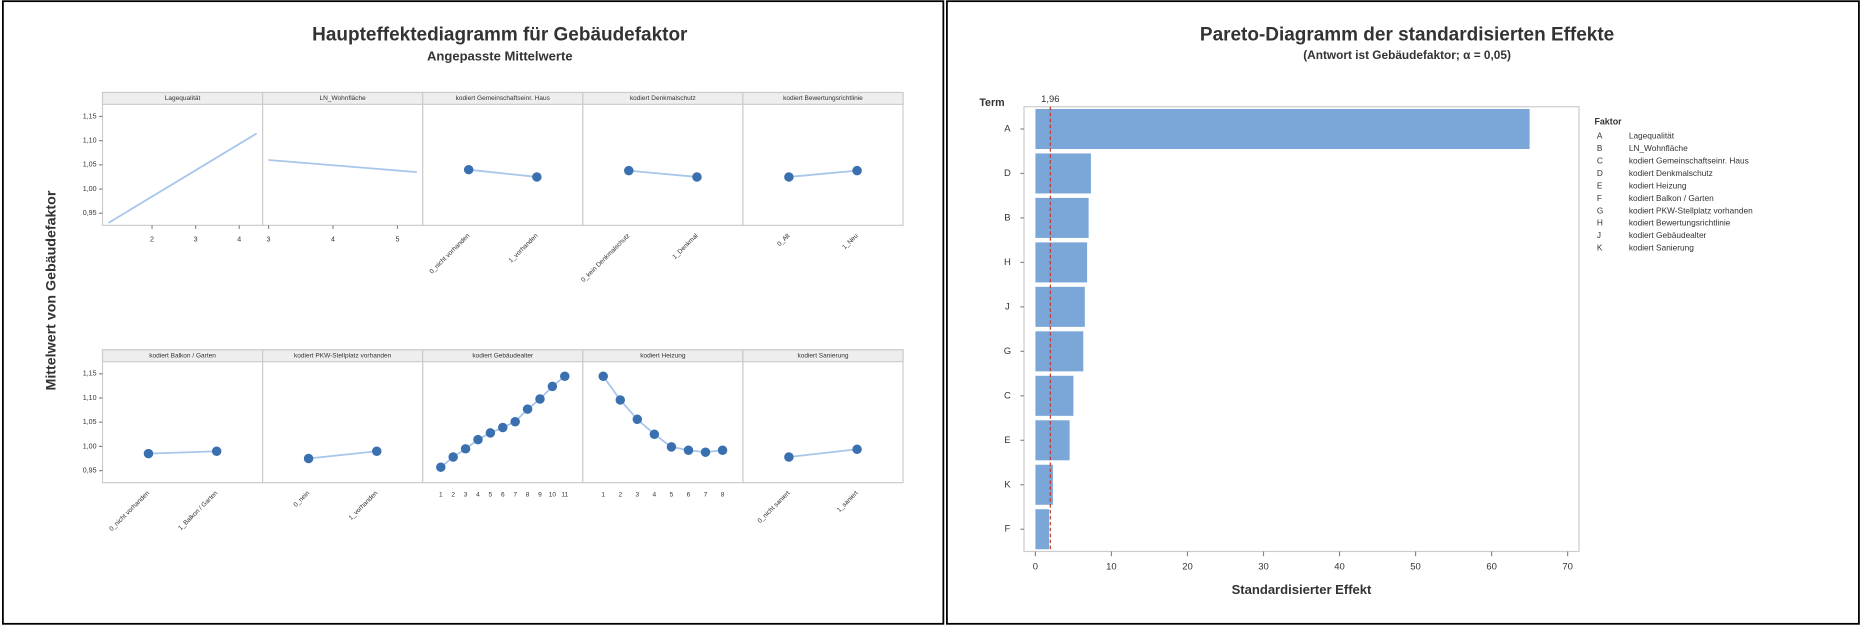 This screenshot has width=1863, height=625. Describe the element at coordinates (343, 356) in the screenshot. I see `panel-title: kodiert PKW-Stellplatz vorhanden` at that location.